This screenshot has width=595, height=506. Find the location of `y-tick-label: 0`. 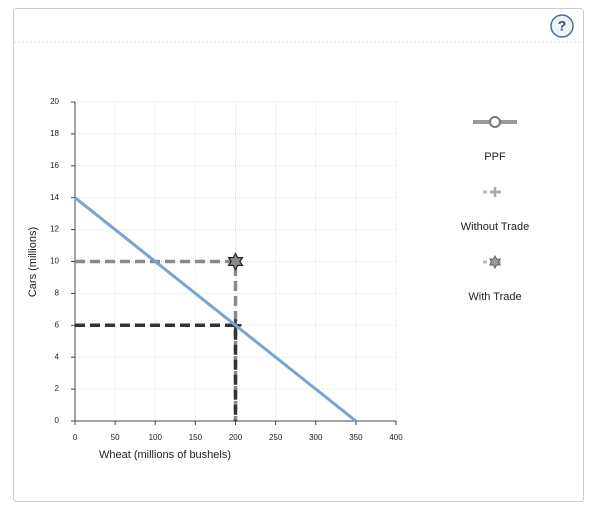

y-tick-label: 0 is located at coordinates (57, 420).